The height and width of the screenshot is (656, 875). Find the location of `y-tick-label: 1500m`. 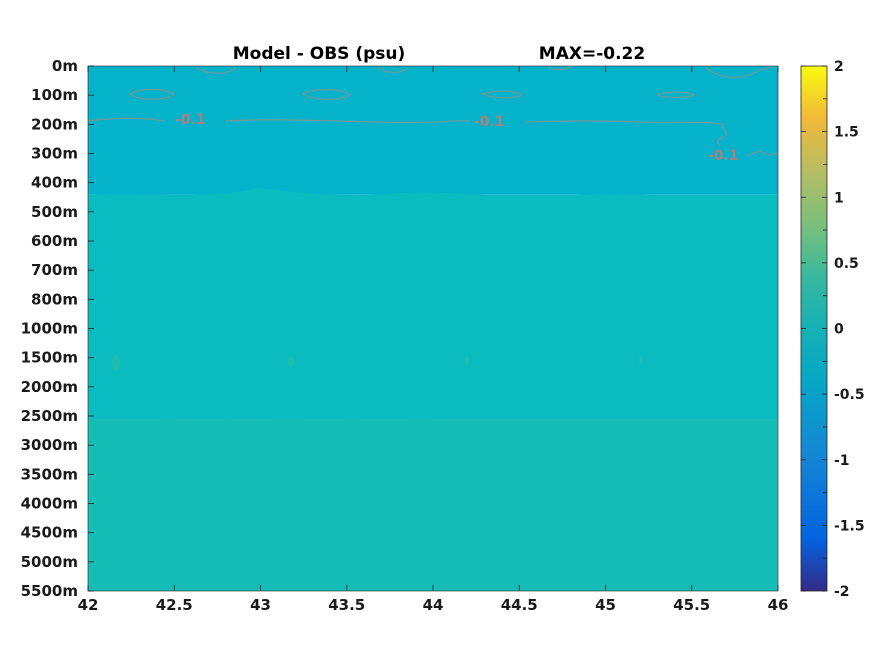

y-tick-label: 1500m is located at coordinates (49, 358).